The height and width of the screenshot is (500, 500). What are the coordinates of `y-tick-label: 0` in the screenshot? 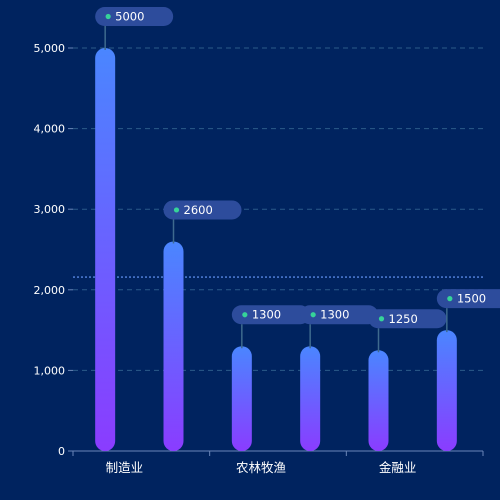 It's located at (61, 451).